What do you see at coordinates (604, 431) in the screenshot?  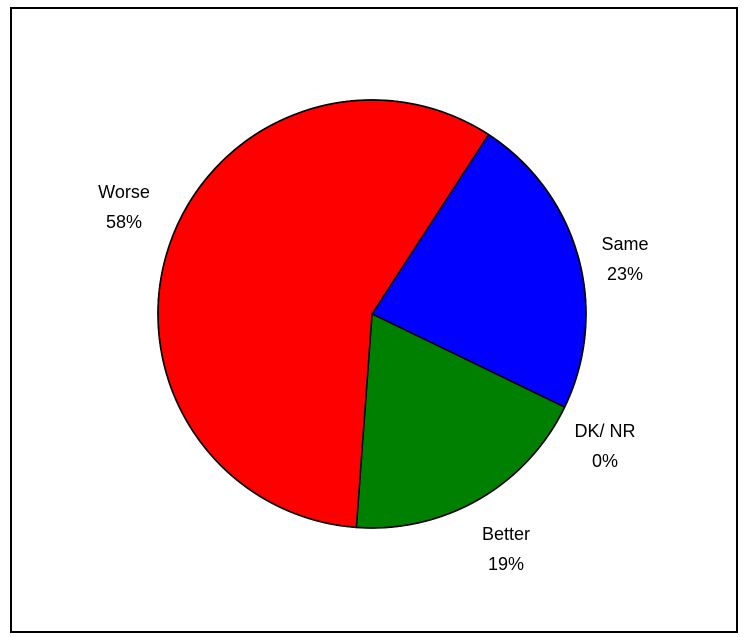 I see `slice-label-dk-nr: DK/ NR` at bounding box center [604, 431].